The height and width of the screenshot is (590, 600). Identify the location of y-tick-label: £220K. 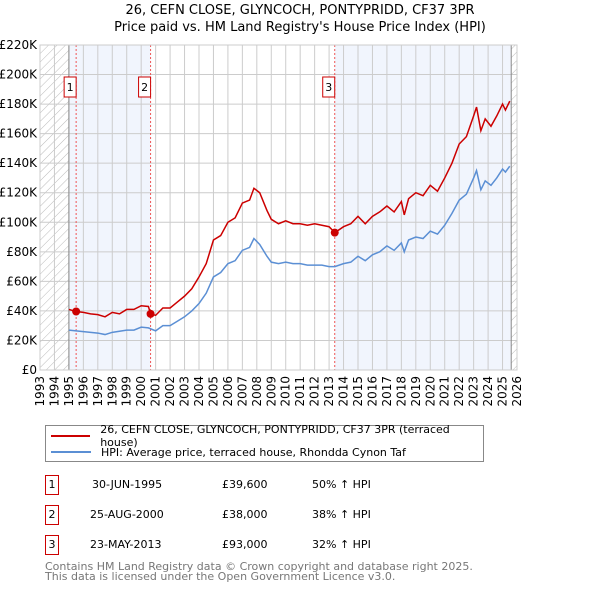
(19, 45).